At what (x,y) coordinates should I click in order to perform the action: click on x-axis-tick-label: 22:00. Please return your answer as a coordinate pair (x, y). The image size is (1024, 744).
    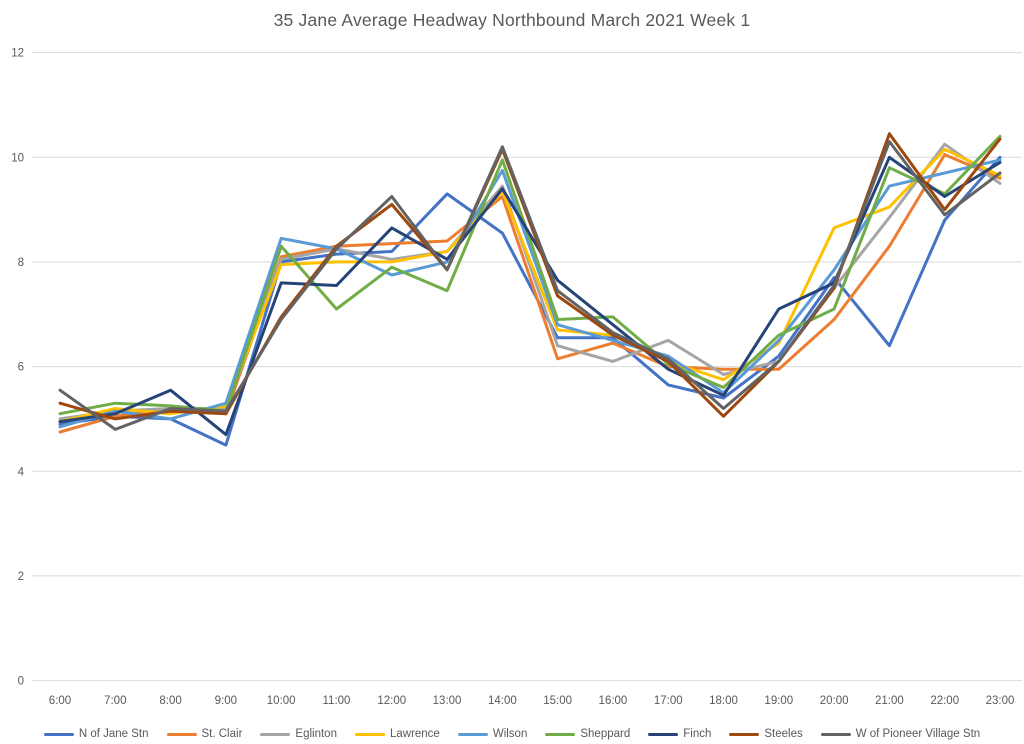
    Looking at the image, I should click on (944, 701).